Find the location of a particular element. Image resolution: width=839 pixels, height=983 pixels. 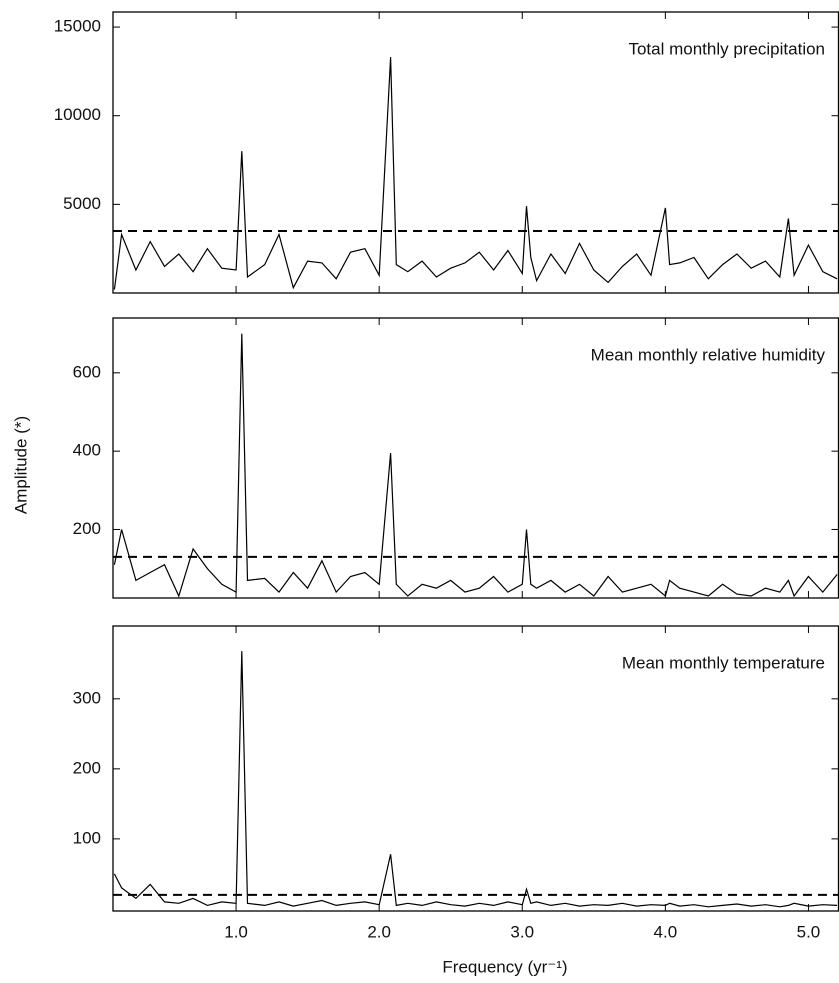

x-axis-label: Frequency (yr⁻¹) is located at coordinates (504, 966).